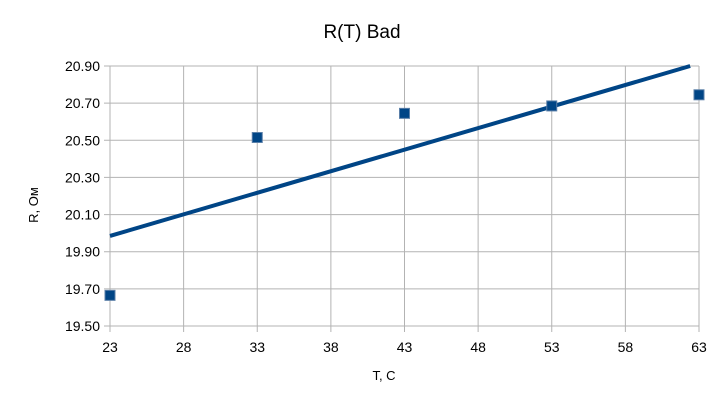  I want to click on y-tick-label: 20.50, so click(82, 140).